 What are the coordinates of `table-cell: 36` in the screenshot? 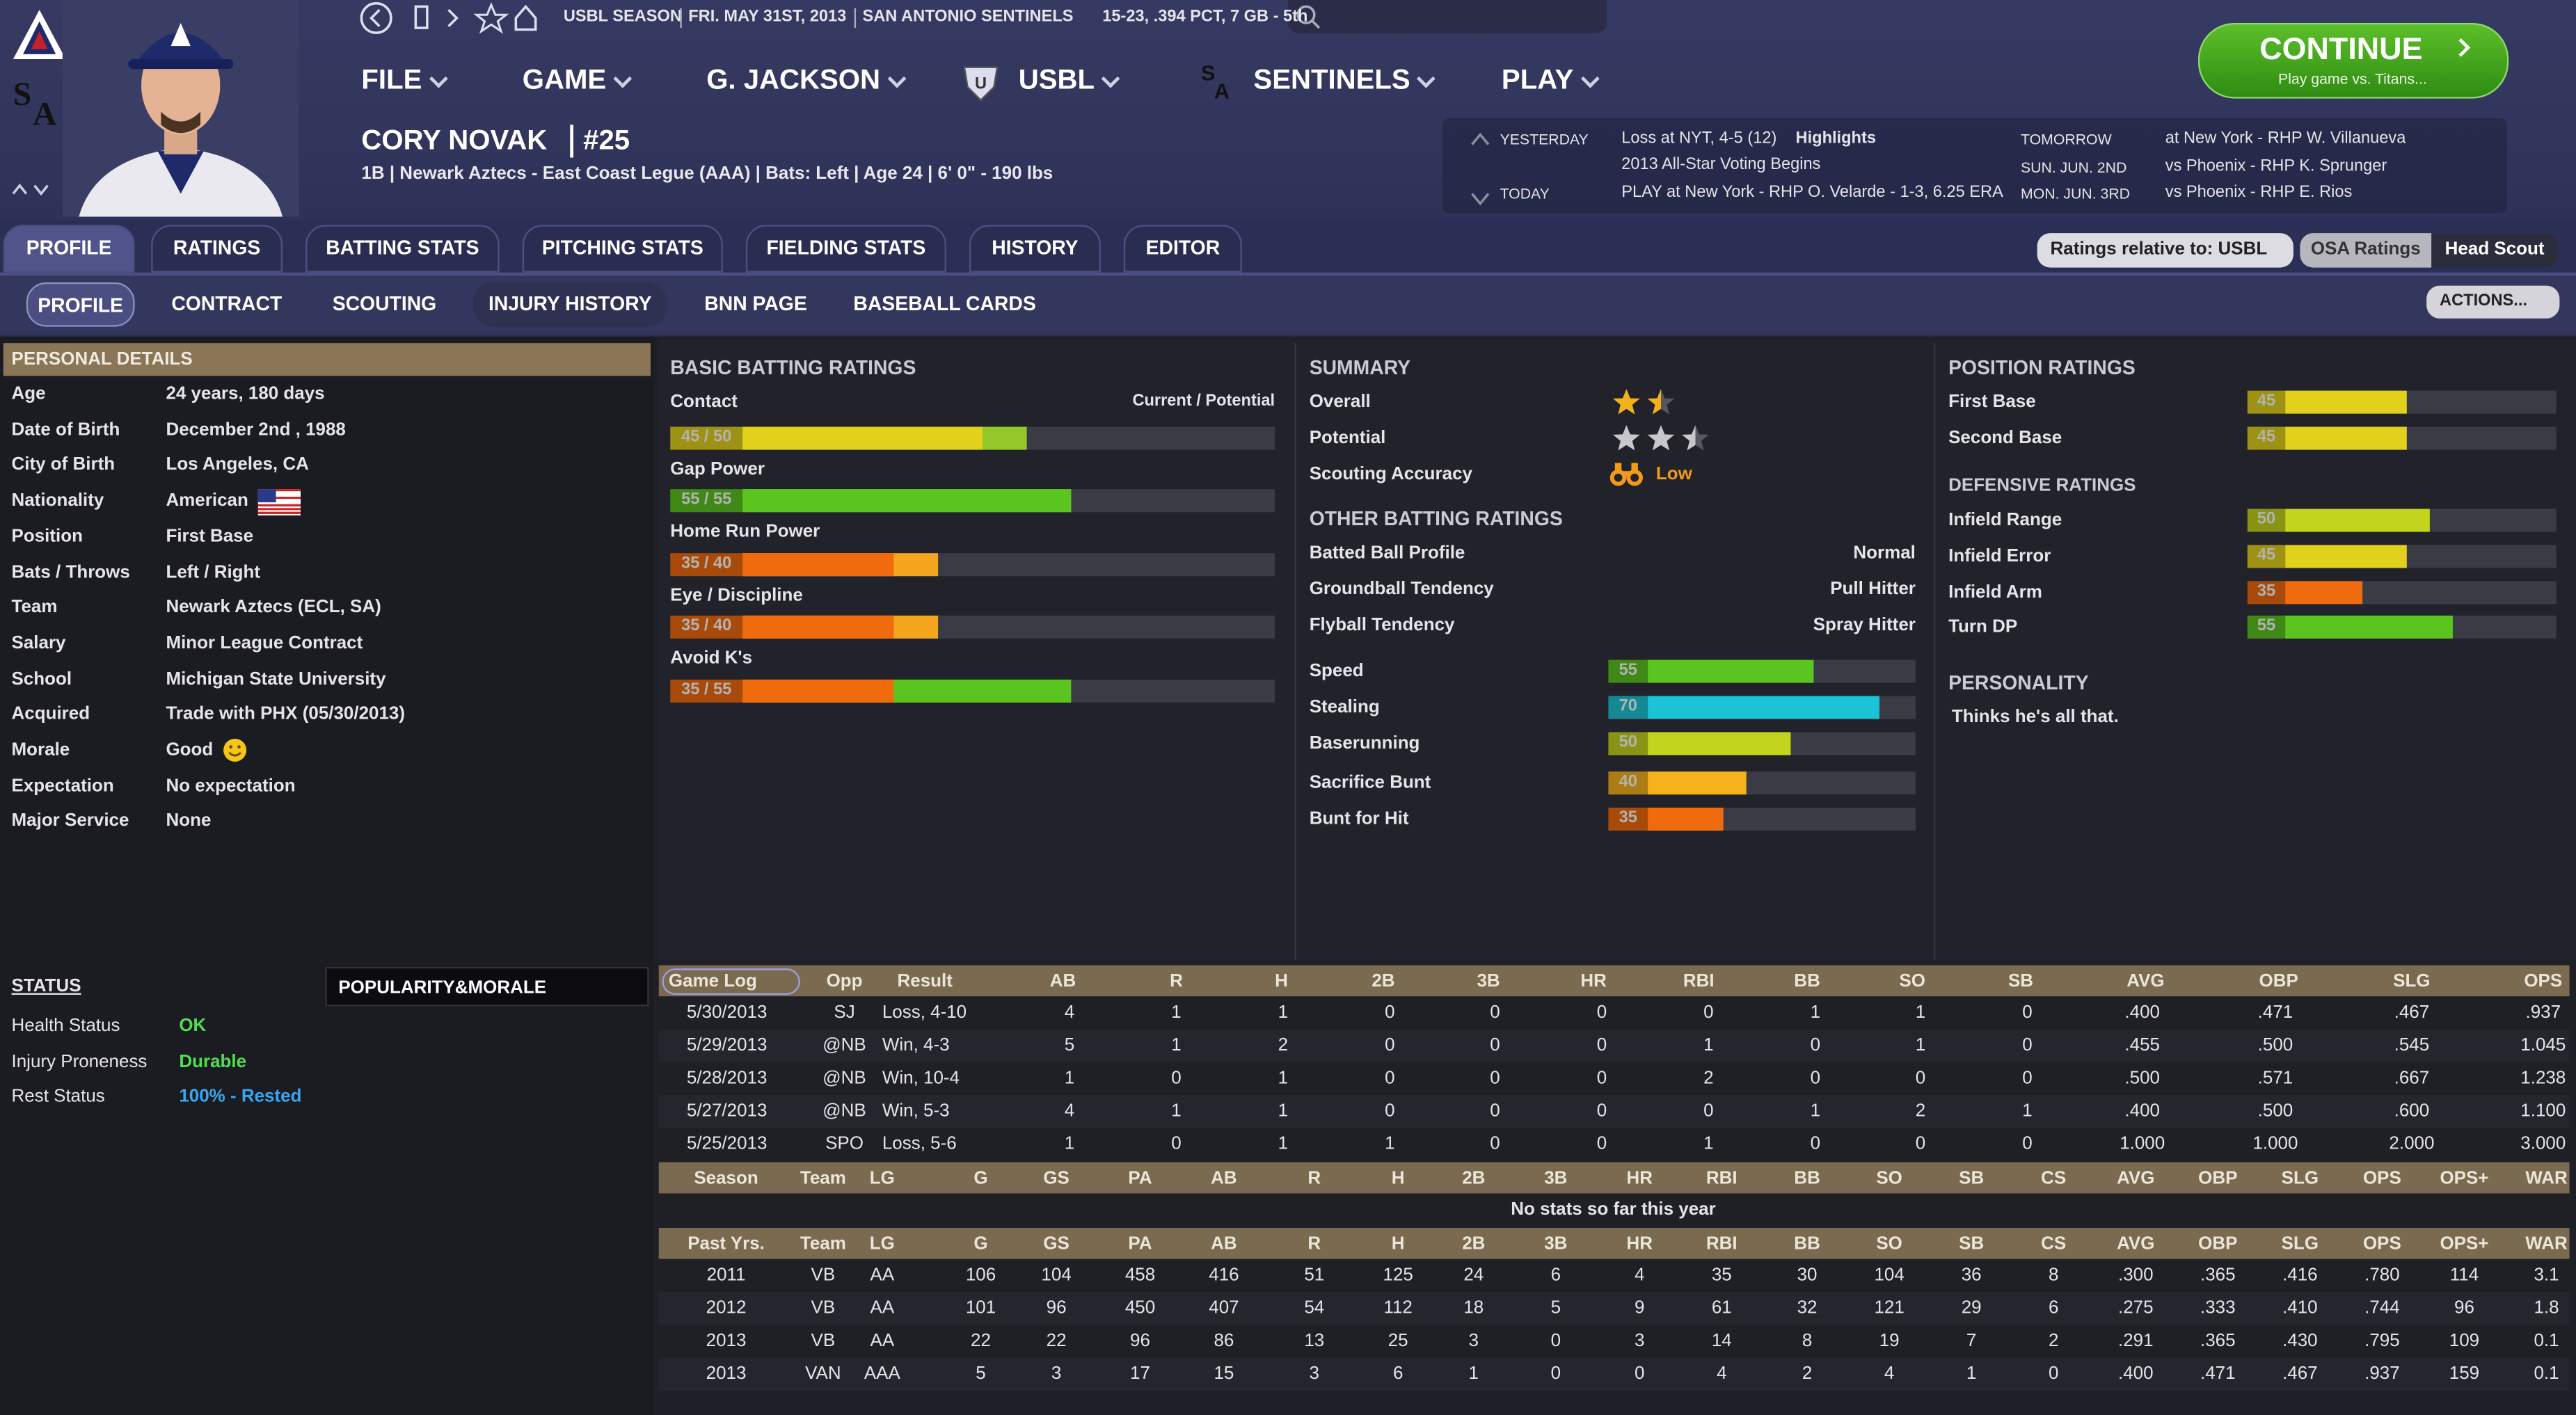 It's located at (1971, 1275).